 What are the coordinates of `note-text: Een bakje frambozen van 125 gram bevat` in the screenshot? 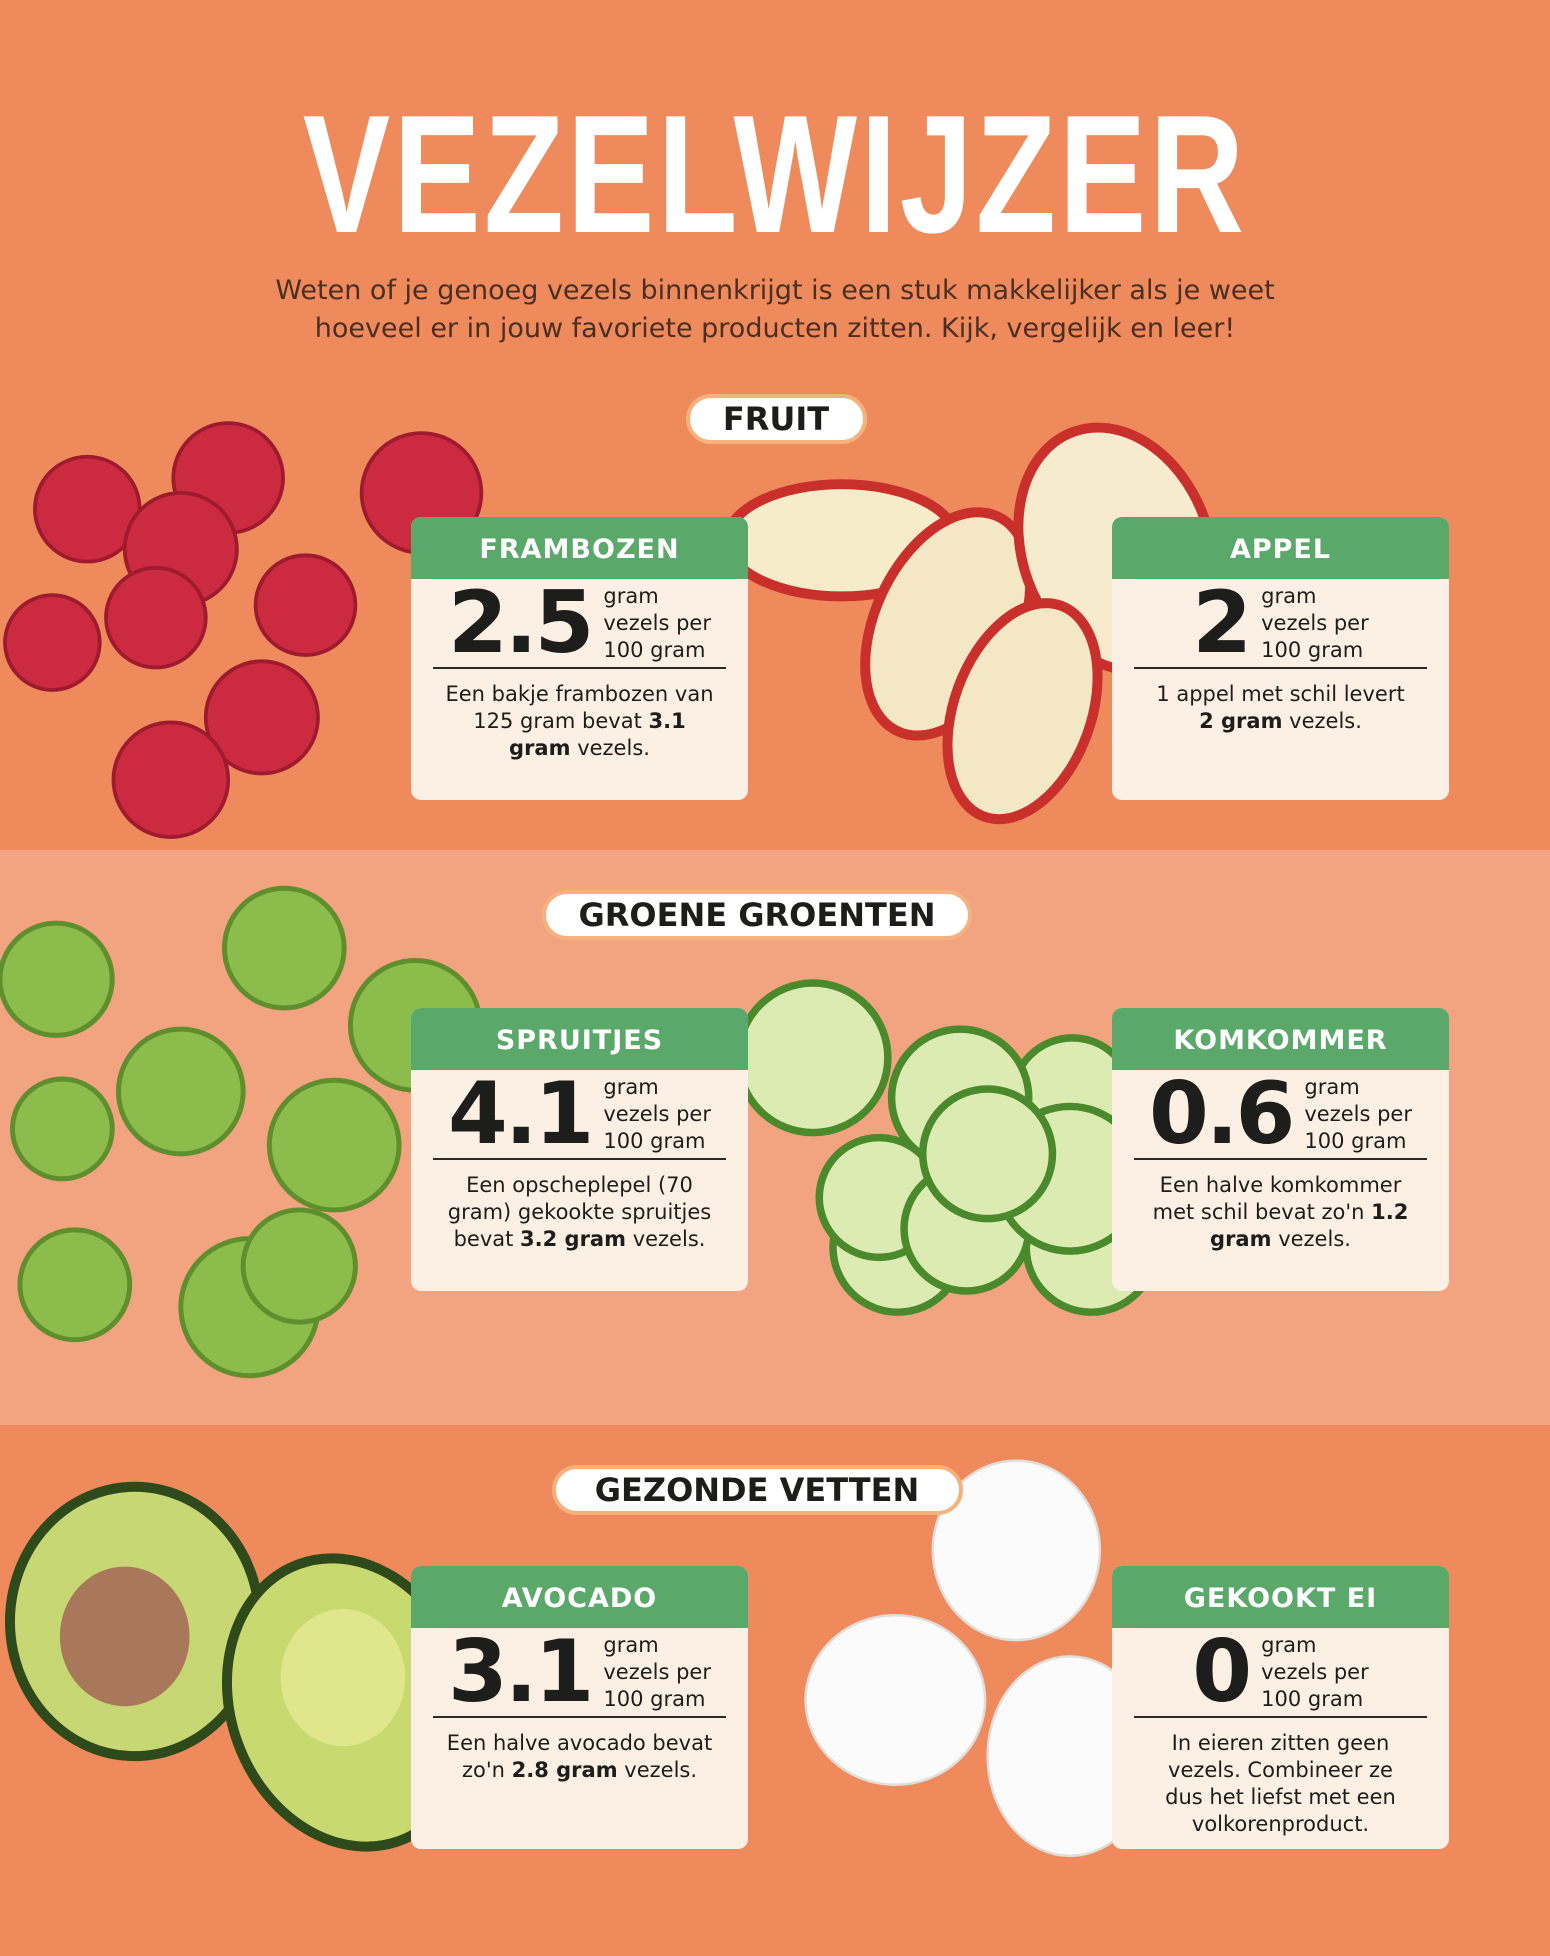 It's located at (579, 707).